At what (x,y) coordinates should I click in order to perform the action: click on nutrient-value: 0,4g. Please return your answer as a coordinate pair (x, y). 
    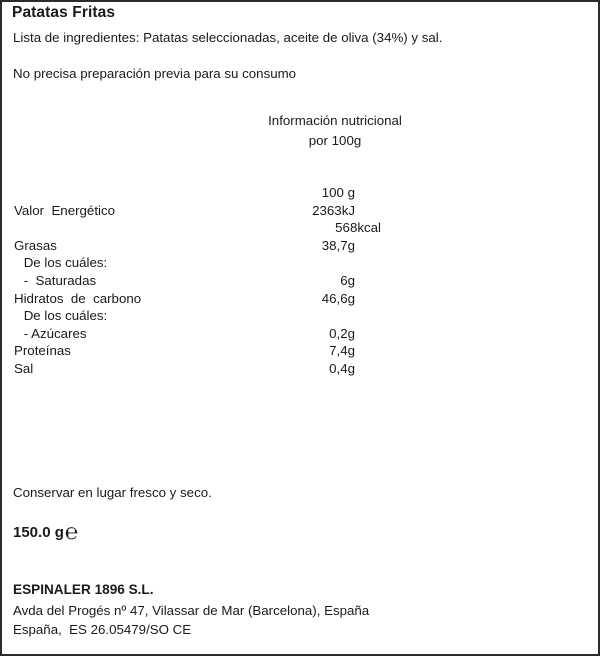
    Looking at the image, I should click on (342, 368).